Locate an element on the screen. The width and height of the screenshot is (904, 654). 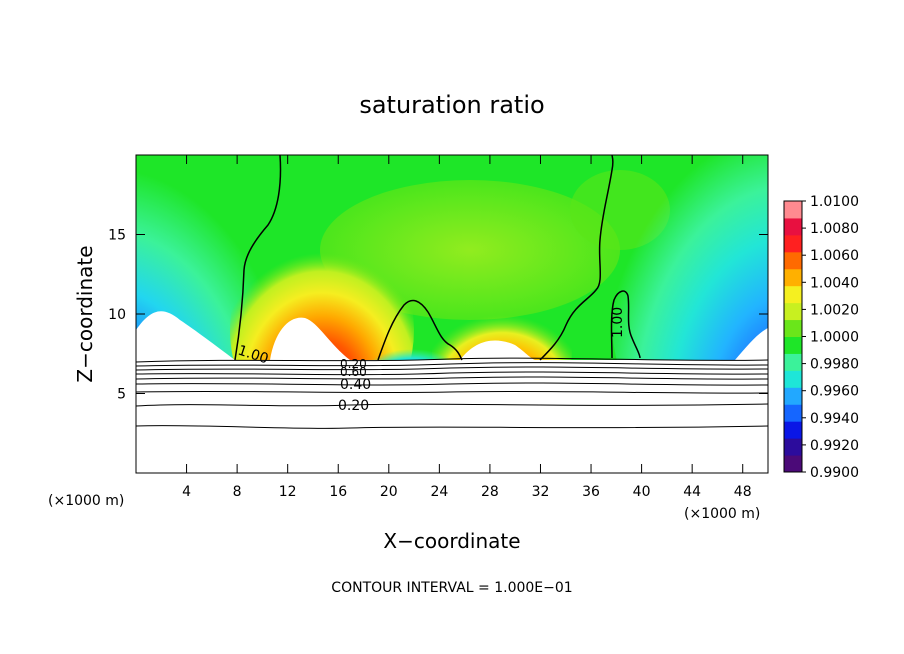
contour-1-00-mid is located at coordinates (420, 330).